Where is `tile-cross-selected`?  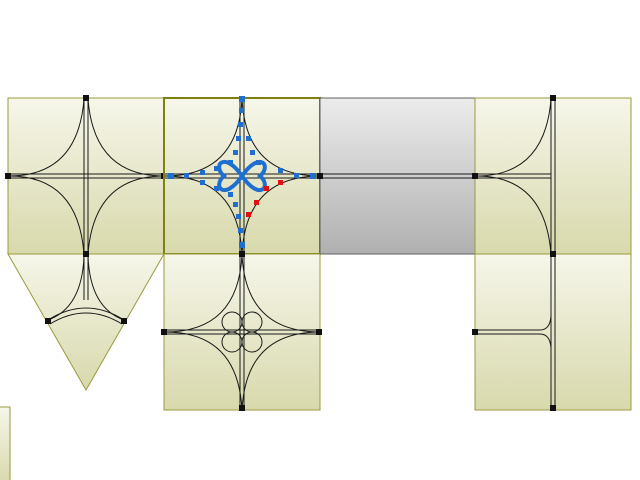
tile-cross-selected is located at coordinates (242, 175).